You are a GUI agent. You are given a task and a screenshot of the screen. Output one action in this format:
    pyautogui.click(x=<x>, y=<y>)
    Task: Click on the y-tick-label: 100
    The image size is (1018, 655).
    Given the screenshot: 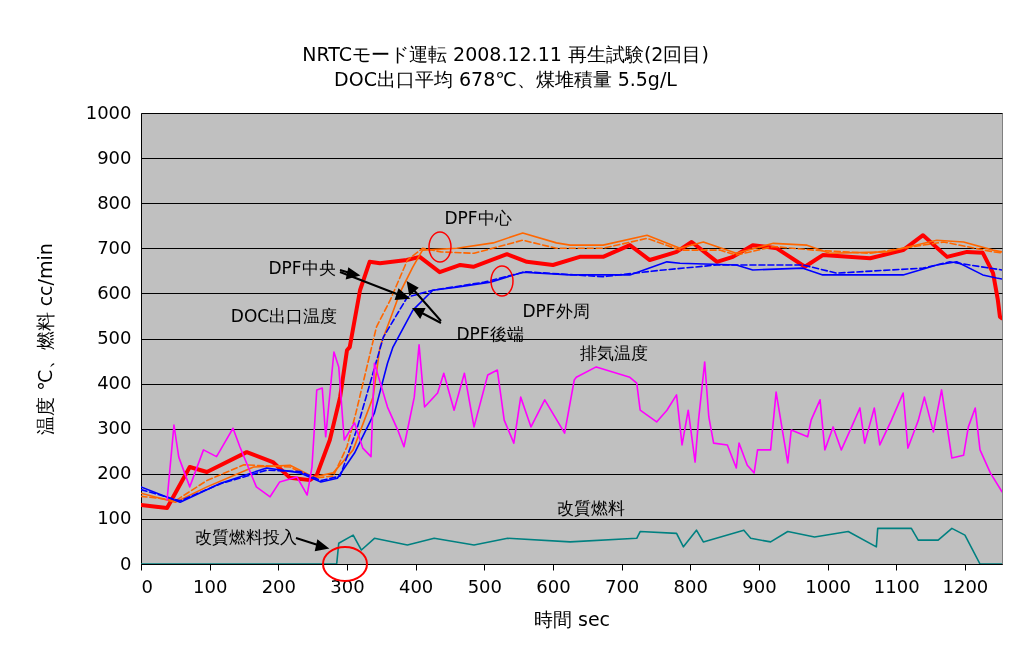 What is the action you would take?
    pyautogui.click(x=114, y=518)
    